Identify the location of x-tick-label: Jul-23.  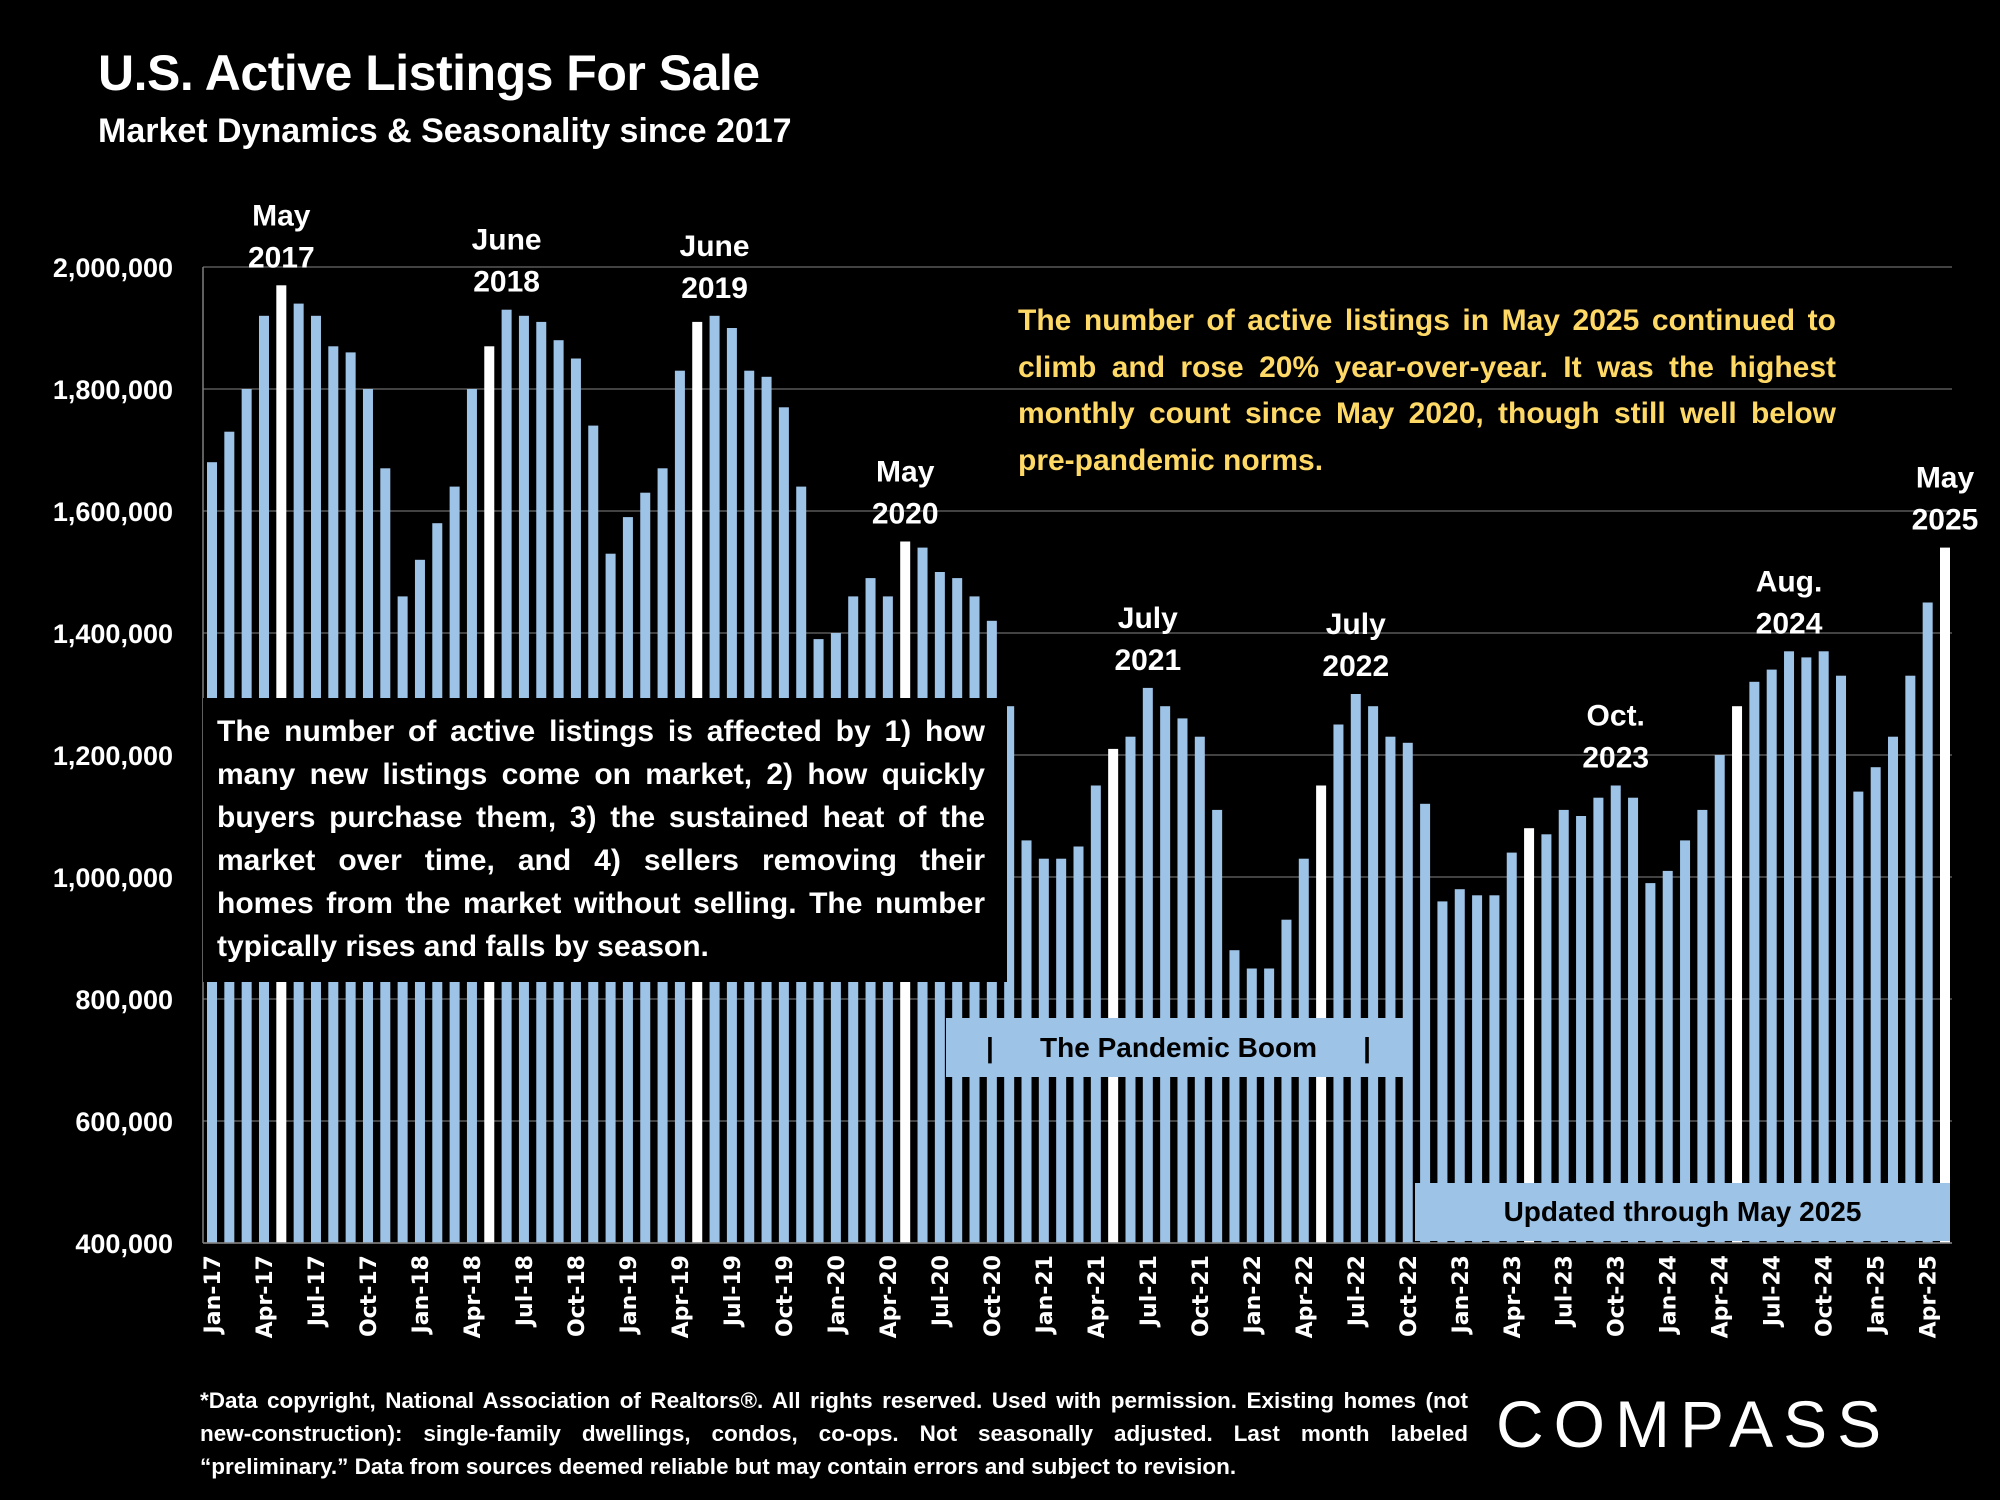
(1565, 1291).